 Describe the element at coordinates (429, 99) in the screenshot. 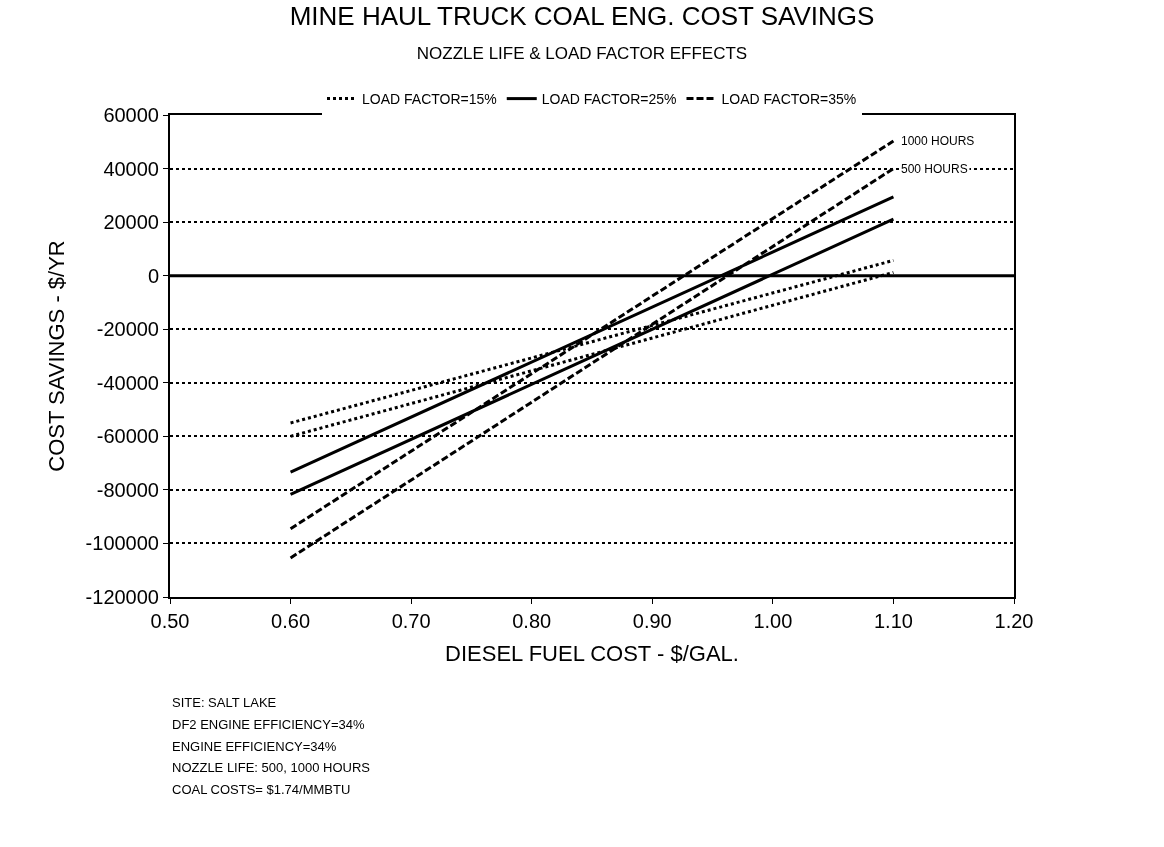

I see `legend-label: LOAD FACTOR=15%` at that location.